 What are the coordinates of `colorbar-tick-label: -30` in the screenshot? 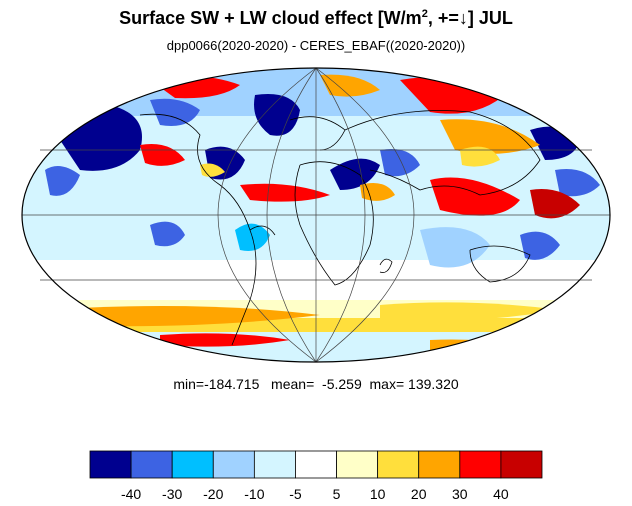 It's located at (172, 494).